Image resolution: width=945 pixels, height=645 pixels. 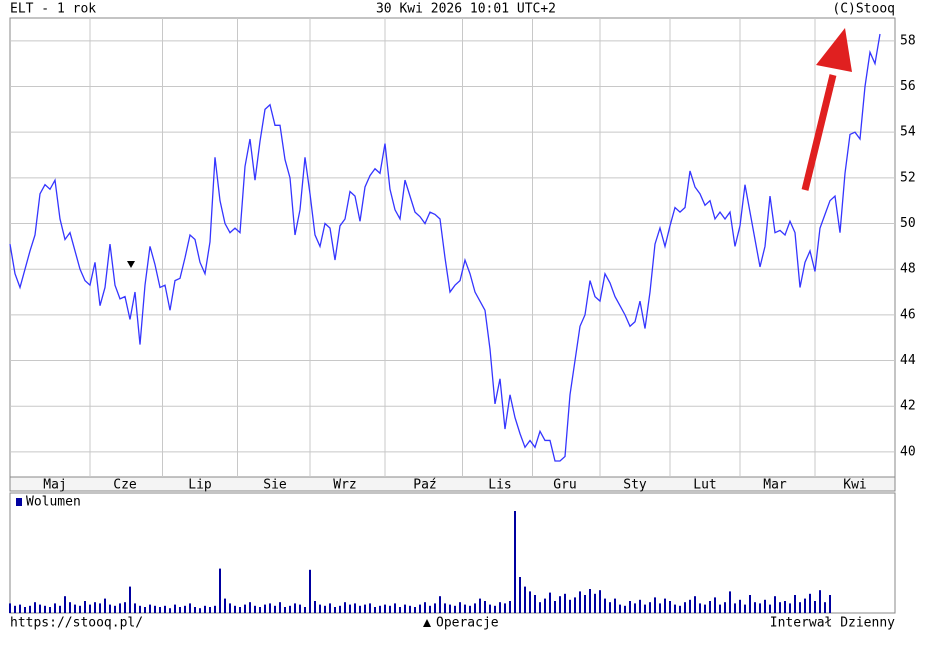 I want to click on volume-legend: Wolumen, so click(x=53, y=502).